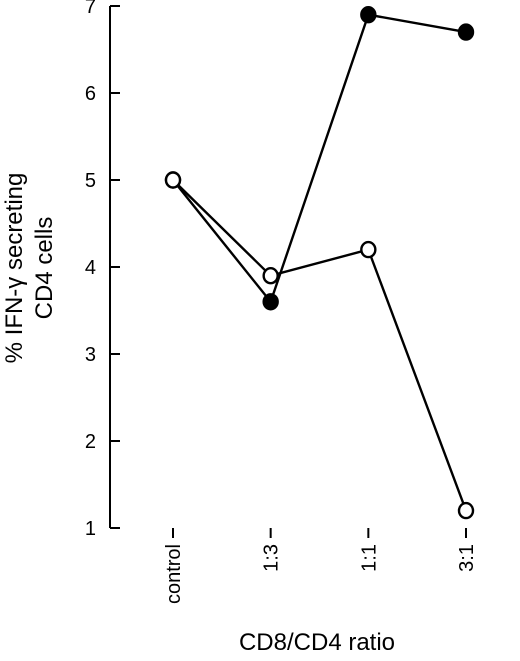 The width and height of the screenshot is (520, 661). What do you see at coordinates (272, 558) in the screenshot?
I see `x-tick-label: 1:3` at bounding box center [272, 558].